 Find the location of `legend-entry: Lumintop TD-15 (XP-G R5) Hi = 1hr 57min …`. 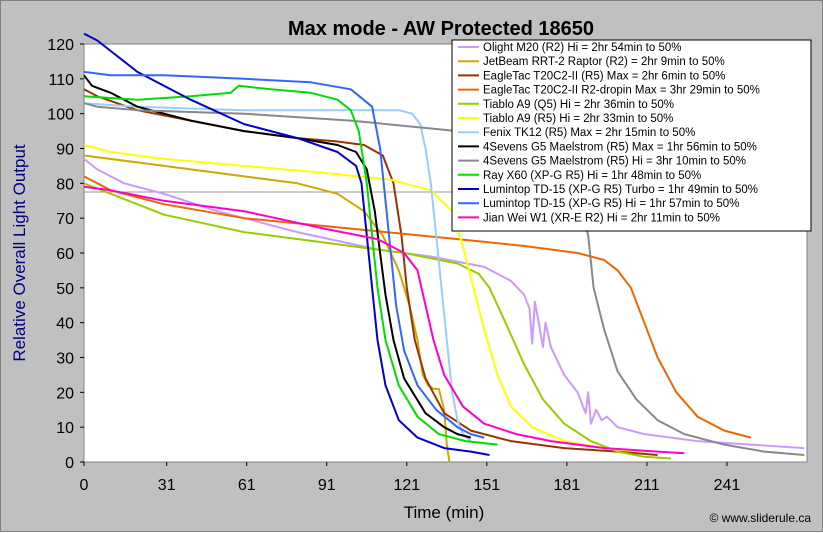

legend-entry: Lumintop TD-15 (XP-G R5) Hi = 1hr 57min … is located at coordinates (611, 204).